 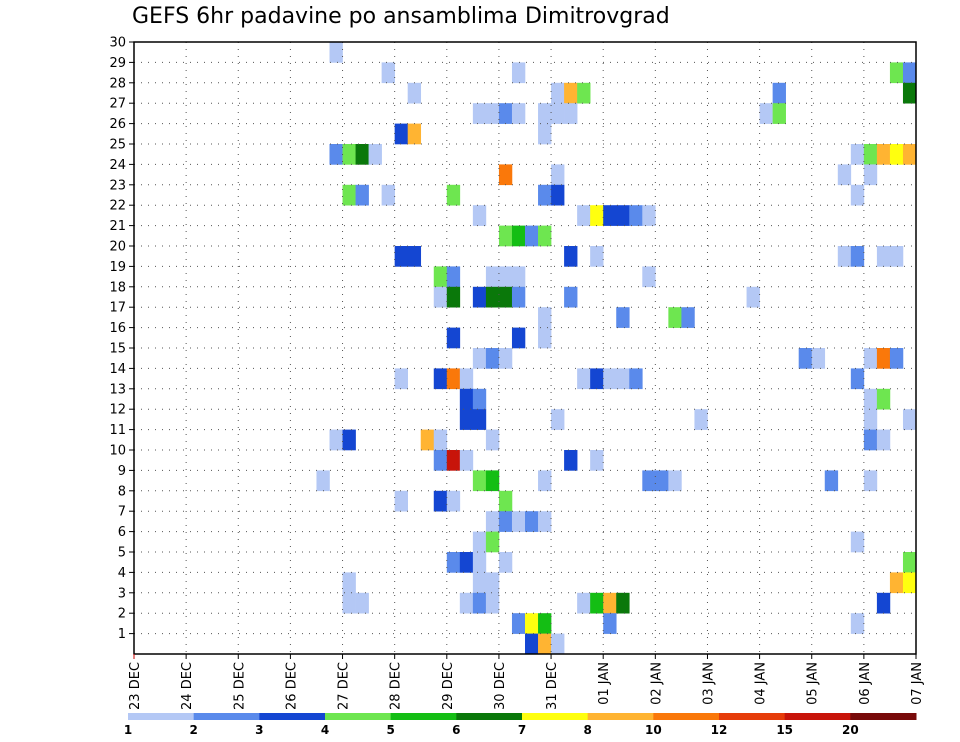 I want to click on y-tick-label: 18, so click(x=117, y=287).